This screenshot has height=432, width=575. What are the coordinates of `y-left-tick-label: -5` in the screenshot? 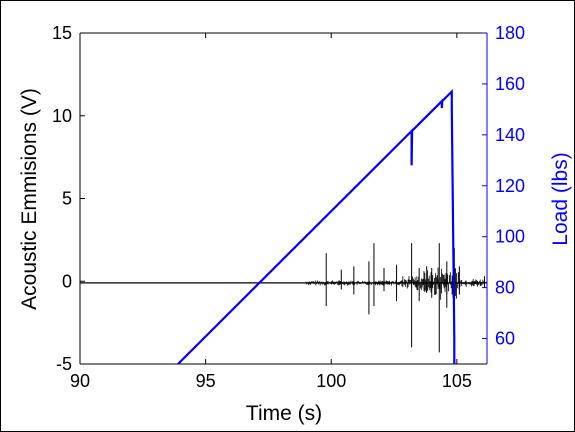 It's located at (64, 364).